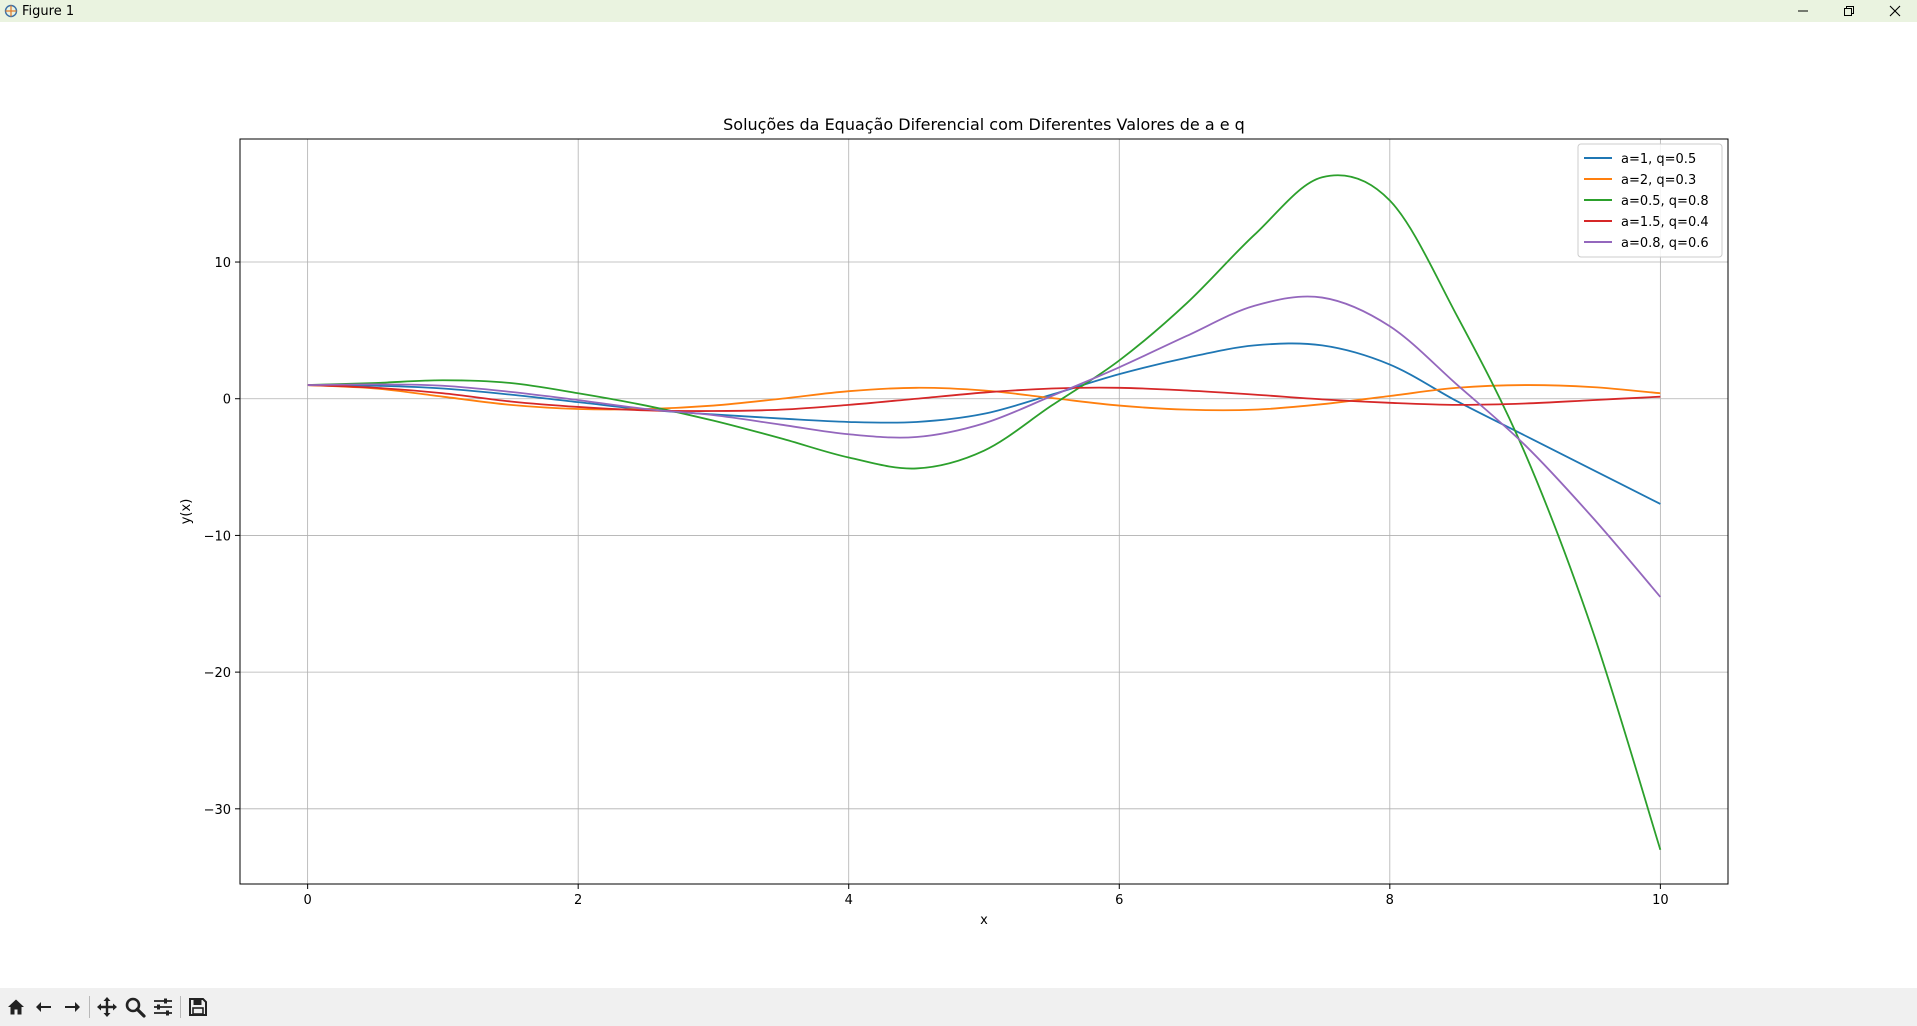 This screenshot has height=1026, width=1917. I want to click on legend-box, so click(1650, 200).